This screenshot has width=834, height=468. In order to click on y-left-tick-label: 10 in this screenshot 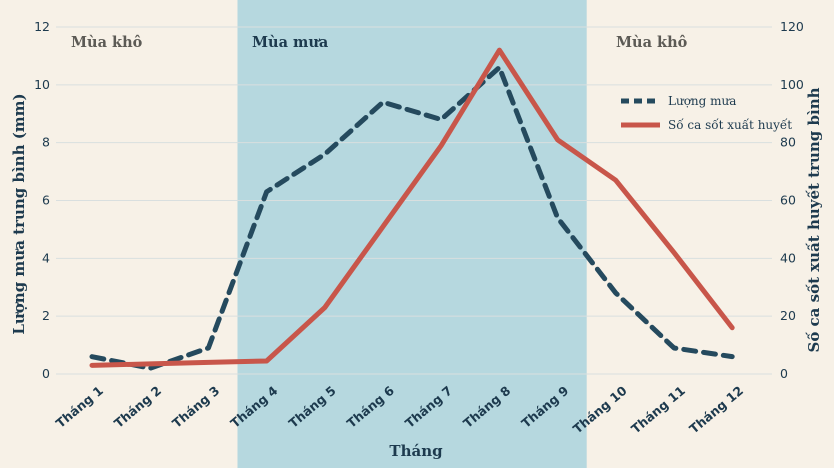, I will do `click(42, 84)`.